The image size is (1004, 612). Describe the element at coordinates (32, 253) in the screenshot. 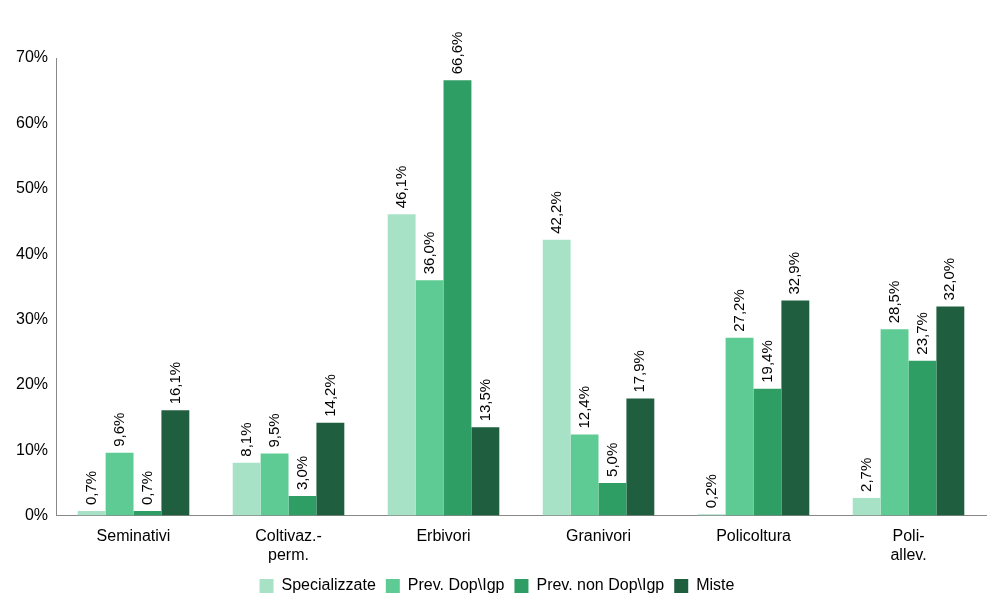

I see `y-tick-label: 40%` at that location.